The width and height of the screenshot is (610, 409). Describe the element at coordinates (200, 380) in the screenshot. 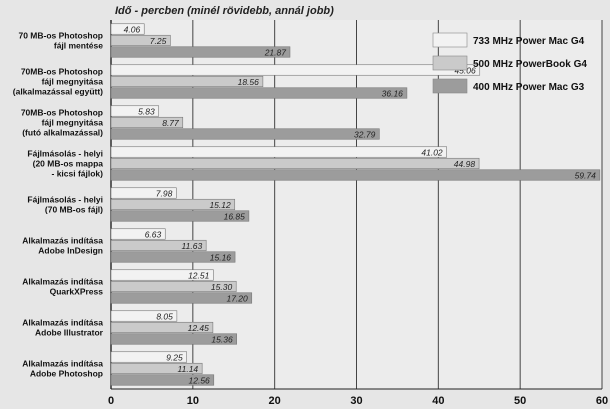

I see `bar-value-label: 12.56` at that location.